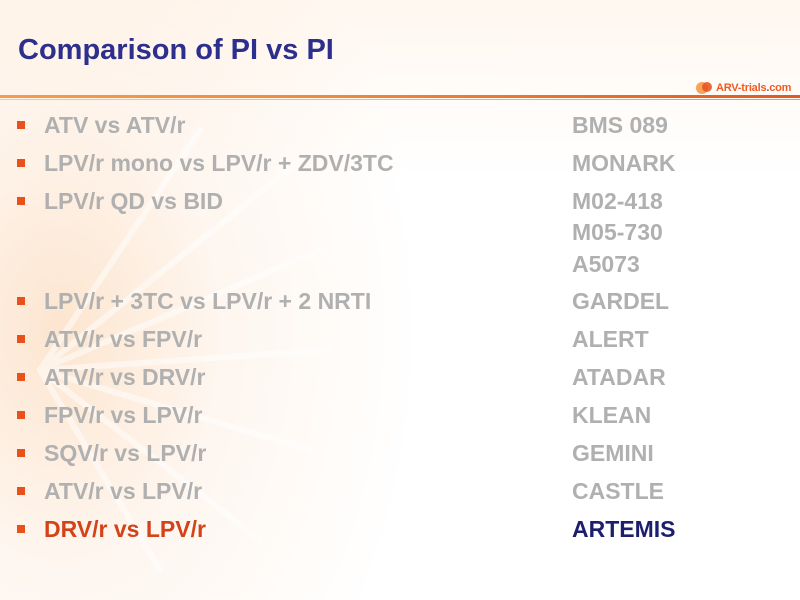  Describe the element at coordinates (133, 201) in the screenshot. I see `comparison-label: LPV/r QD vs BID` at that location.